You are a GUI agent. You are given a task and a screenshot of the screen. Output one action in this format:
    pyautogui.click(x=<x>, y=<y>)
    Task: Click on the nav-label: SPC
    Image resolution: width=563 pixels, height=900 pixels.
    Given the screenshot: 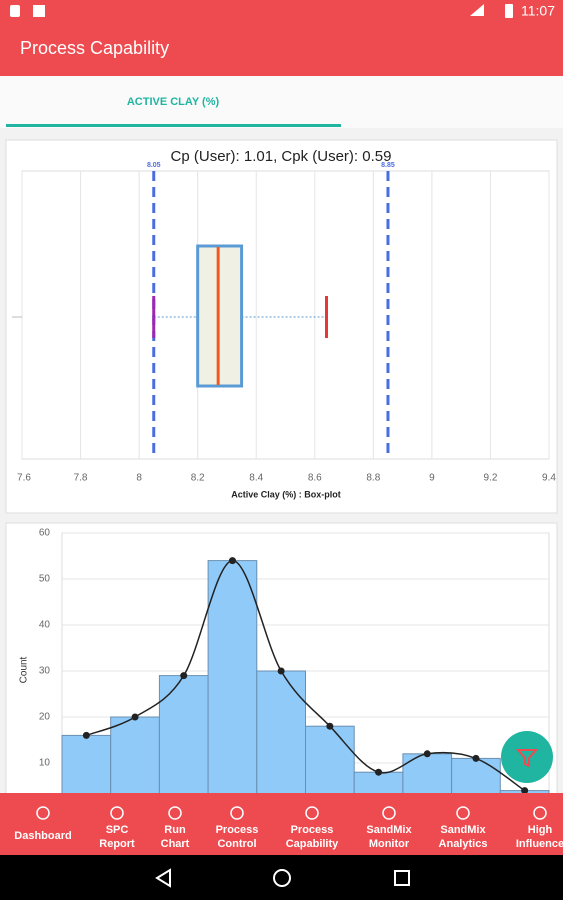 What is the action you would take?
    pyautogui.click(x=117, y=830)
    